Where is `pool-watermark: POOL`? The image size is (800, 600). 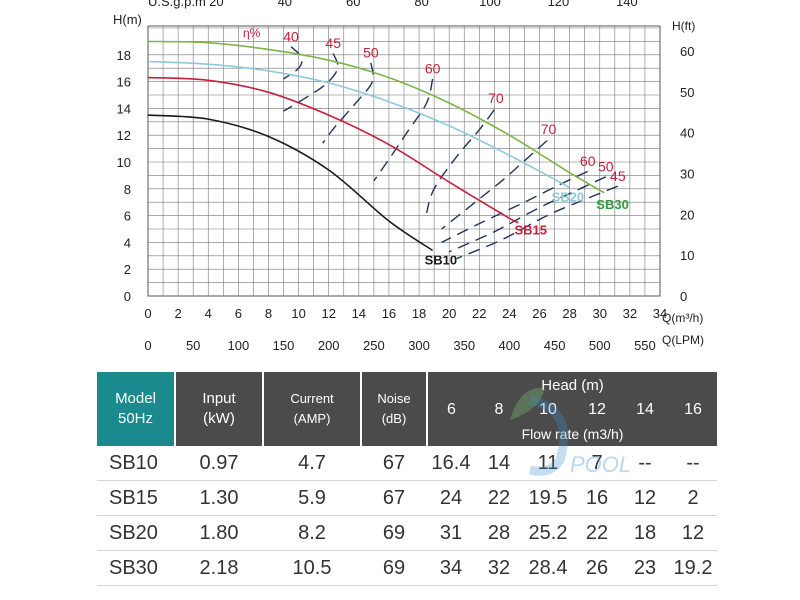
pool-watermark: POOL is located at coordinates (570, 432).